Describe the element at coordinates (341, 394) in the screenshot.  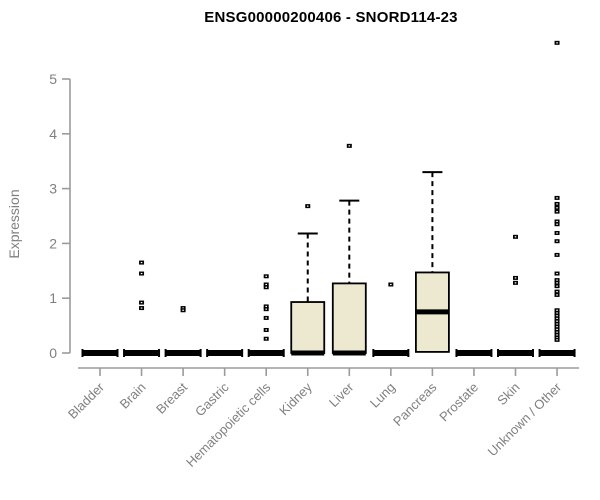
I see `x-tick-label-liver: Liver` at that location.